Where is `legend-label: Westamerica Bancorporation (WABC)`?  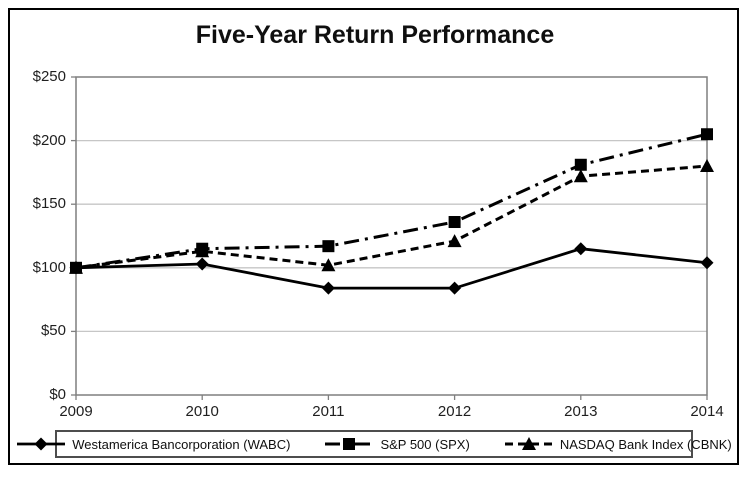 legend-label: Westamerica Bancorporation (WABC) is located at coordinates (181, 444).